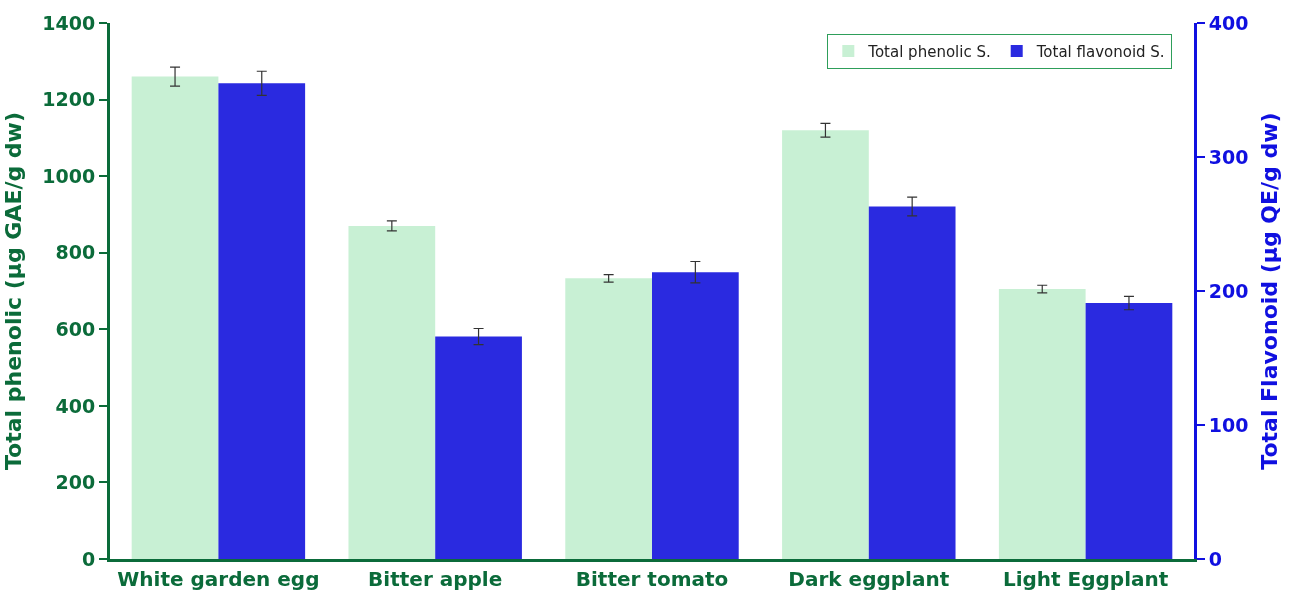  I want to click on y-tick-label: 600, so click(75, 328).